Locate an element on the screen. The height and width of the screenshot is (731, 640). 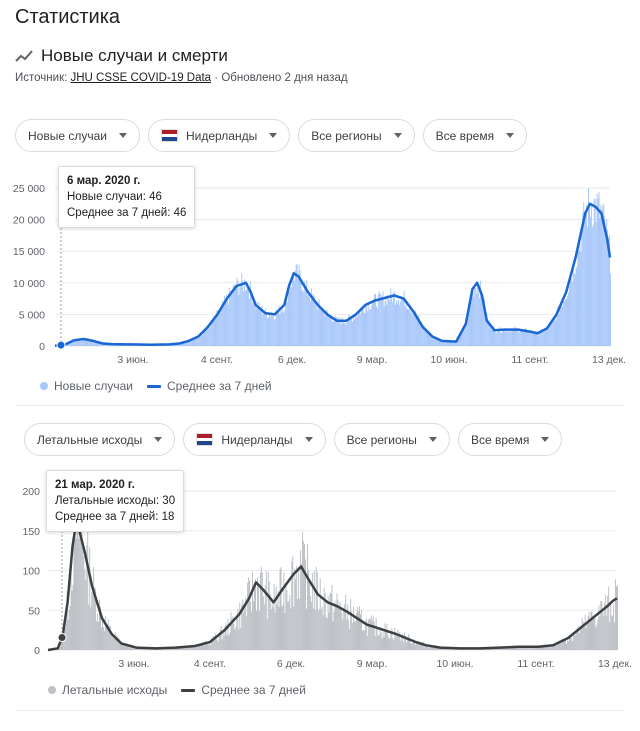
metric-dropdown: Летальные исходы is located at coordinates (100, 439).